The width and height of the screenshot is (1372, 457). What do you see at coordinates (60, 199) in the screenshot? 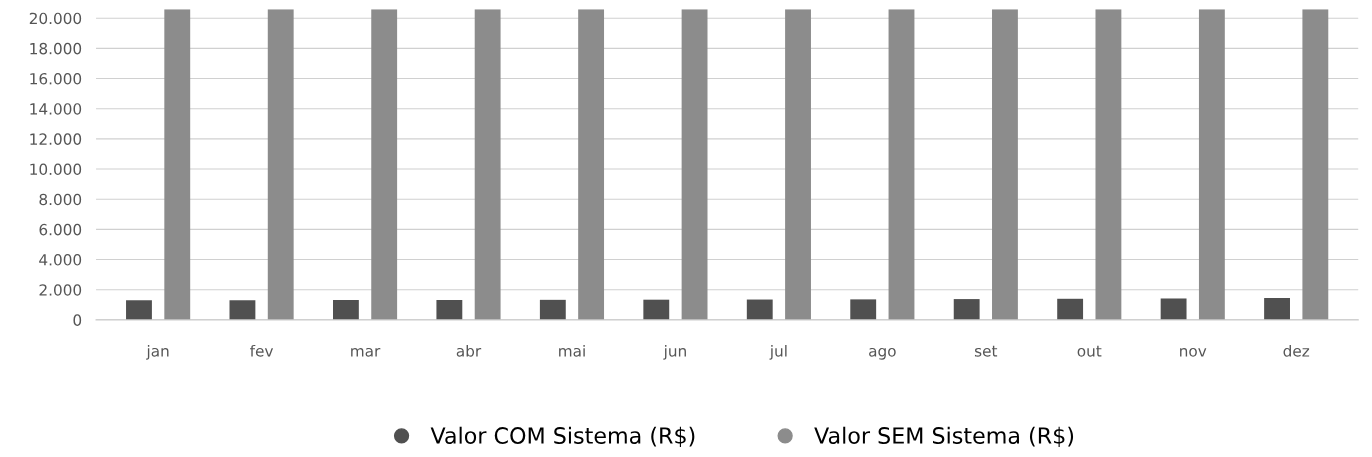
I see `y-tick-label: 8.000` at bounding box center [60, 199].